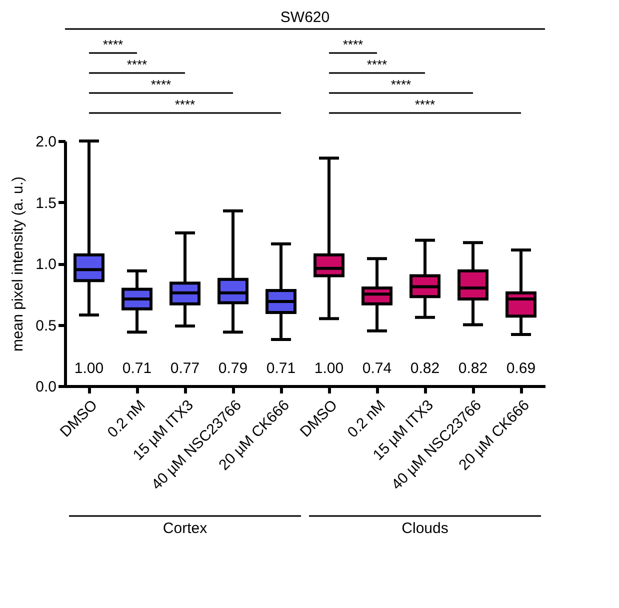  I want to click on y-tick-label: 0.0, so click(46, 387).